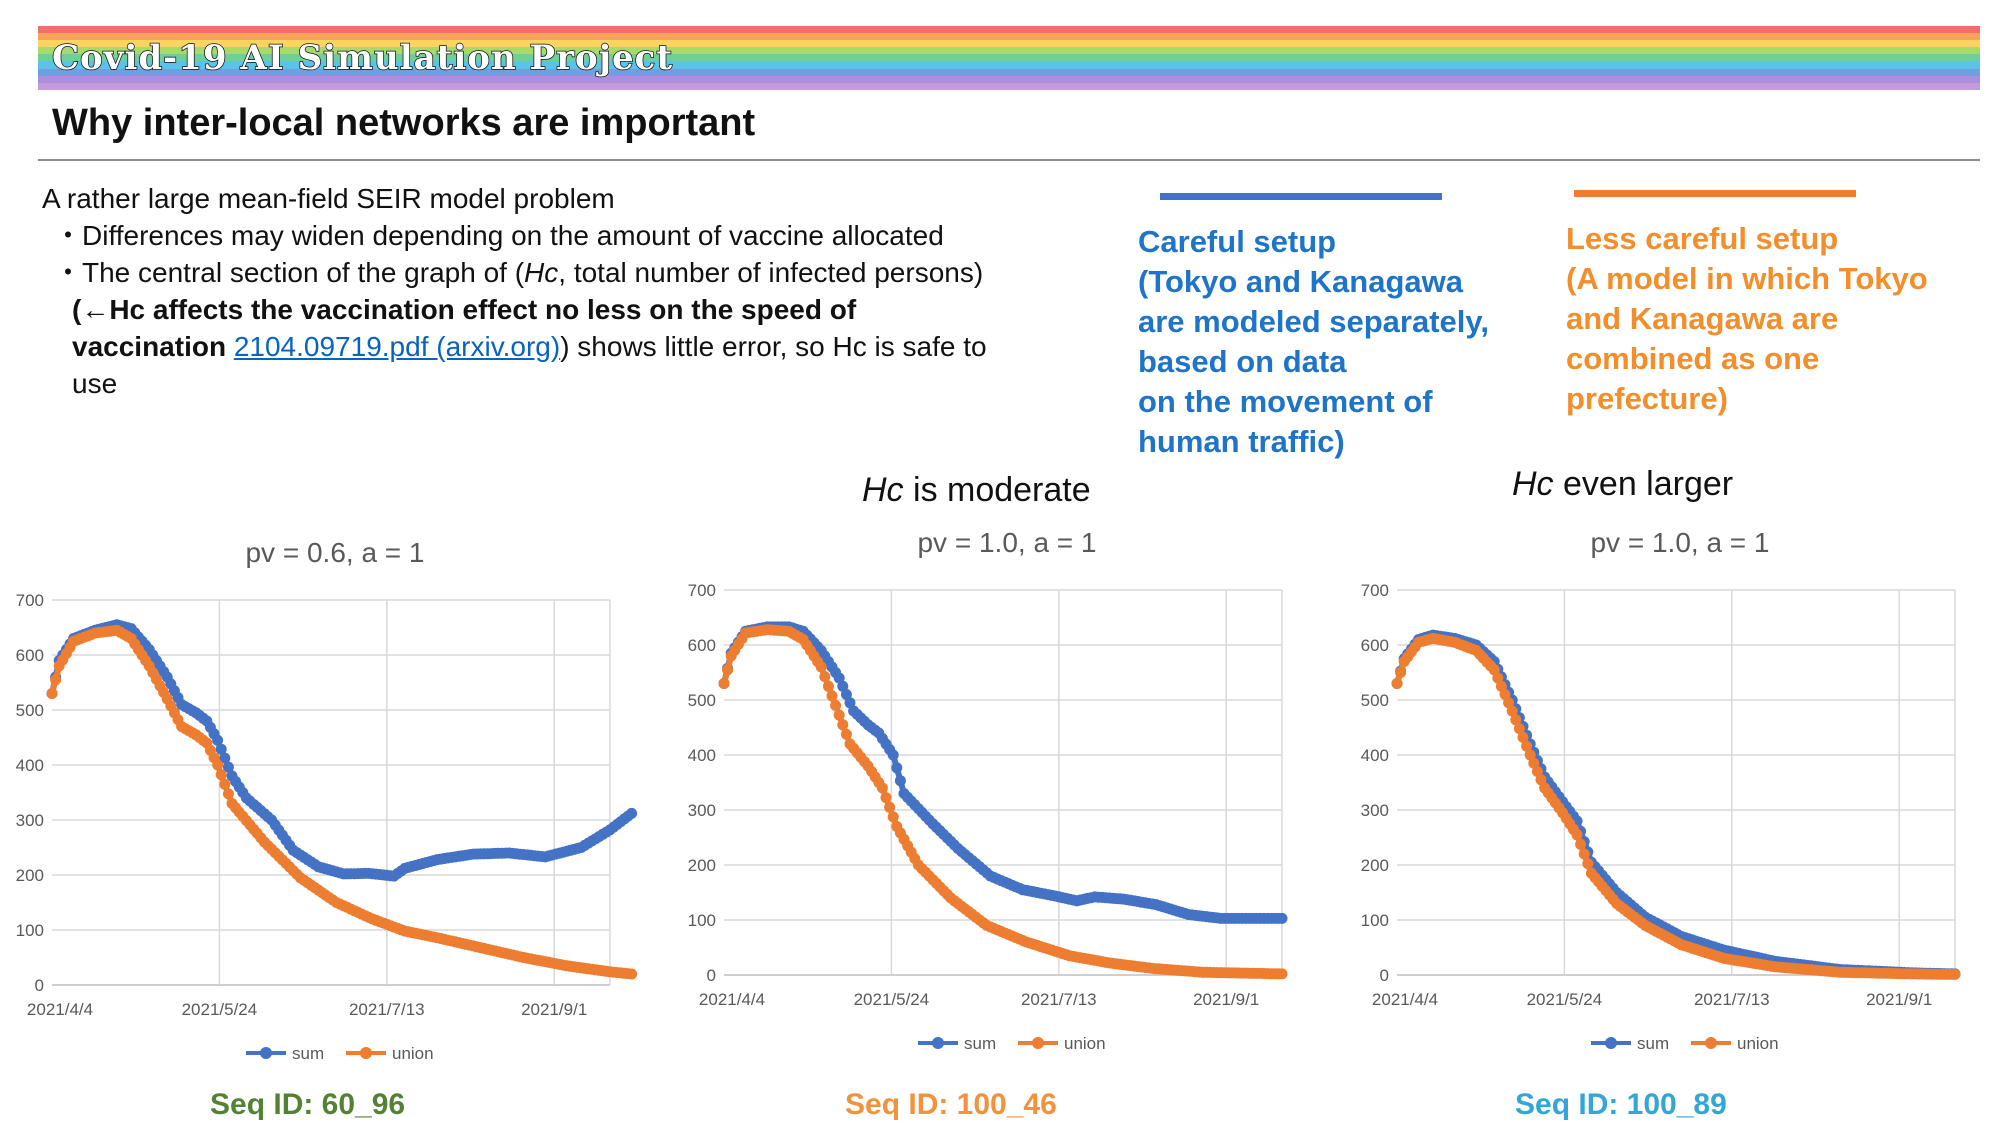  Describe the element at coordinates (39, 985) in the screenshot. I see `y-tick-label: 0` at that location.